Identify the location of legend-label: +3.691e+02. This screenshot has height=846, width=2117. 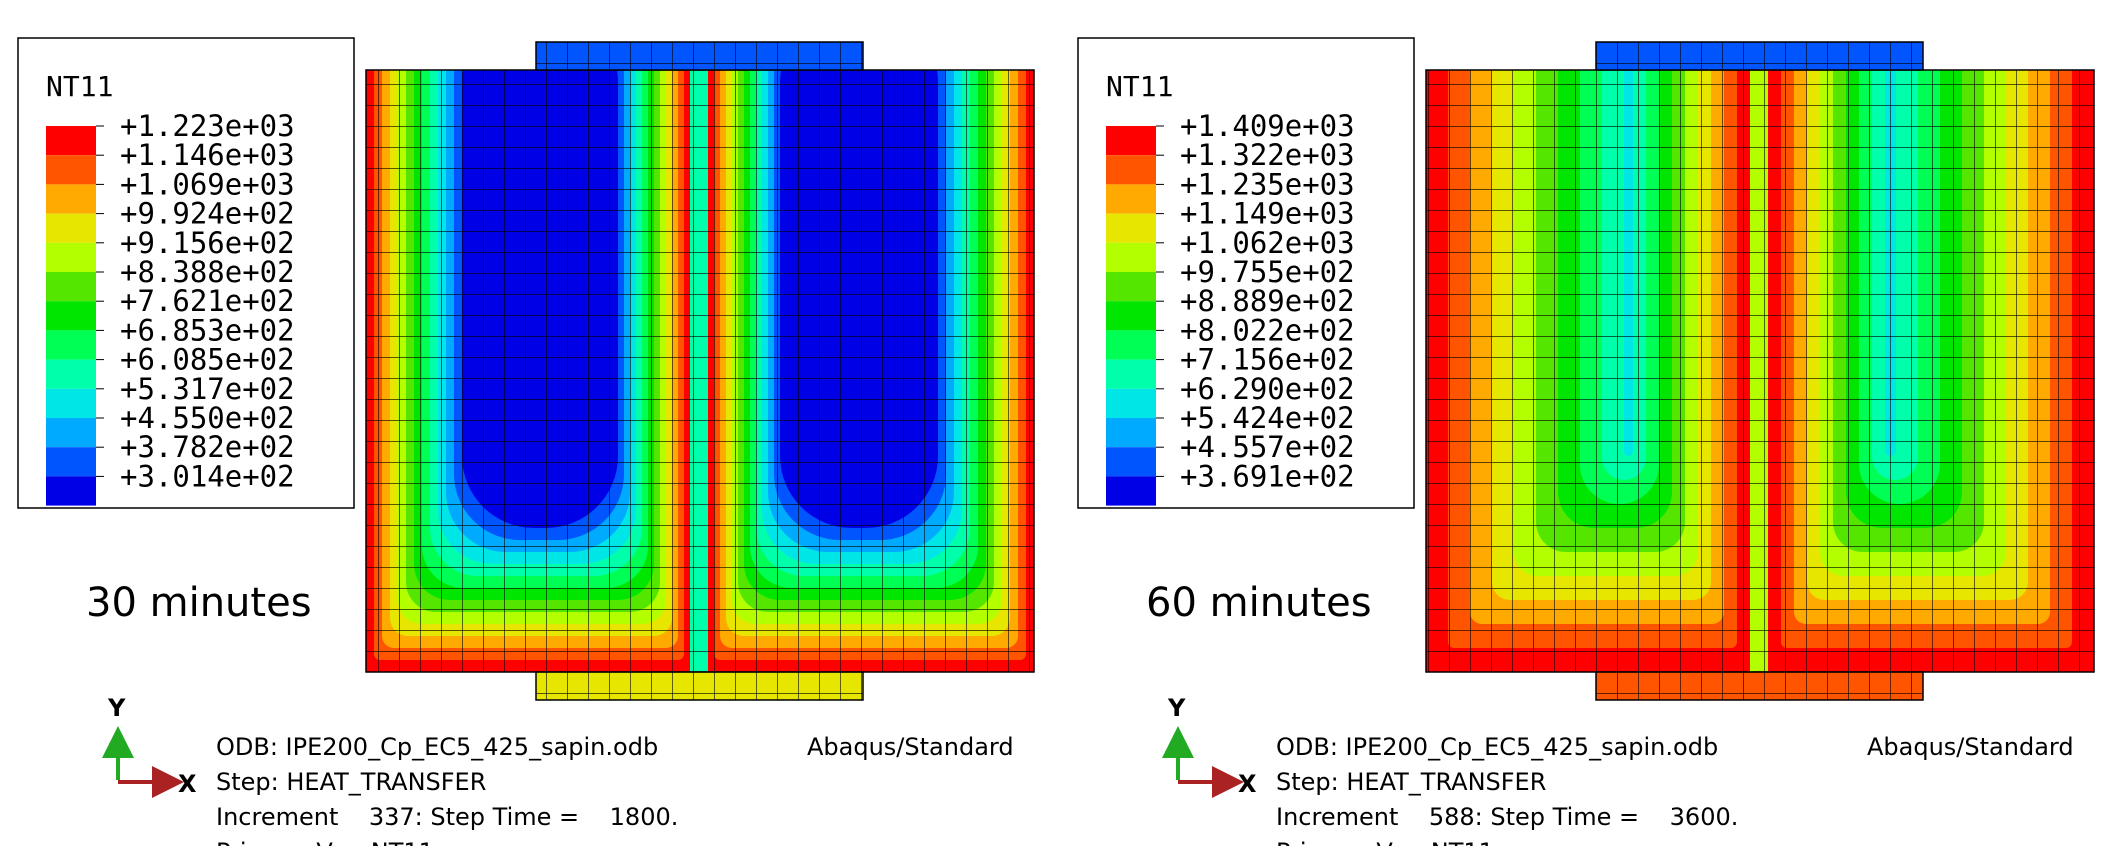
(1267, 476).